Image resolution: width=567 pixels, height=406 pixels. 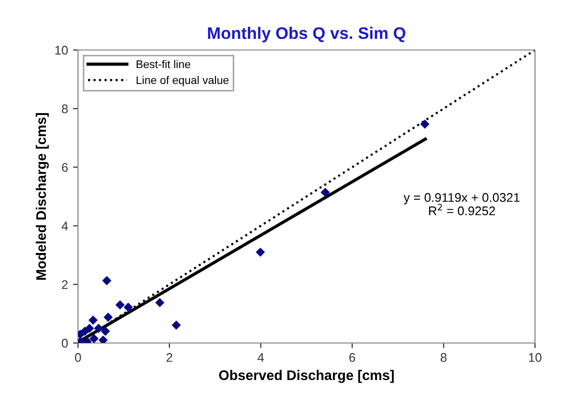 What do you see at coordinates (182, 81) in the screenshot?
I see `legend-label: Line of equal value` at bounding box center [182, 81].